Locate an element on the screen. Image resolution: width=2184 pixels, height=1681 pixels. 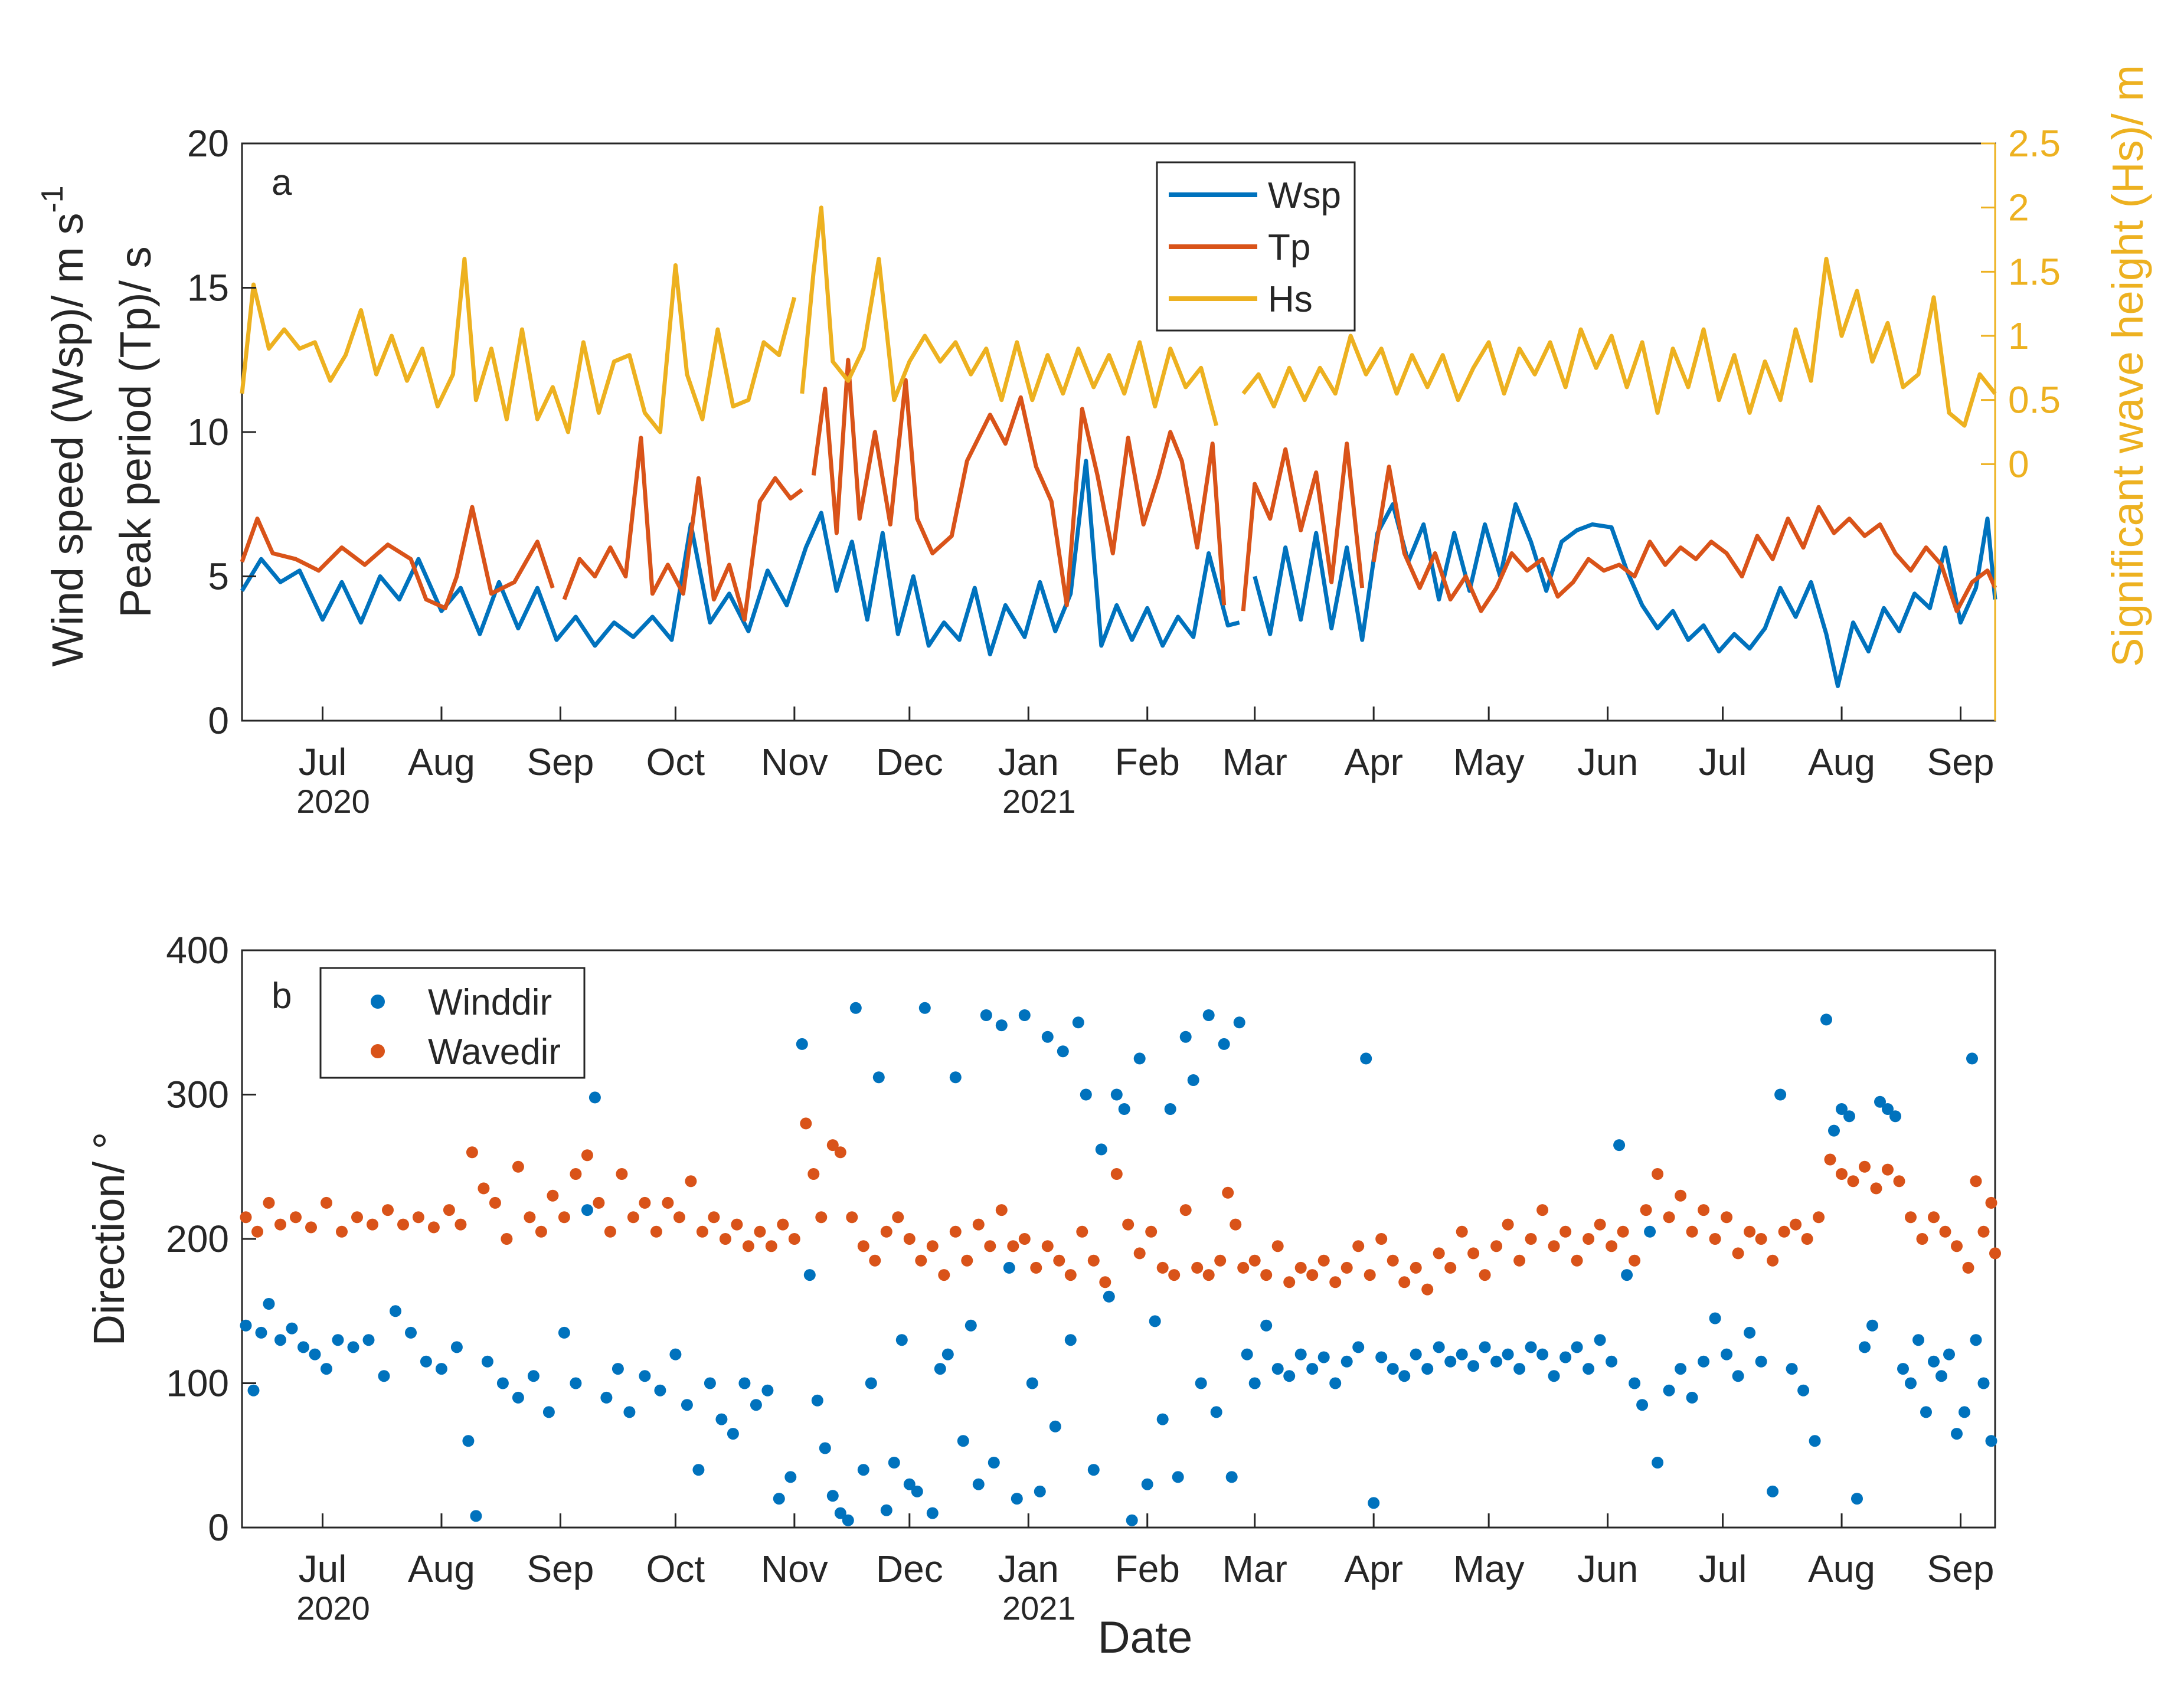
panel-a-ylabel-line2: Wind speed (Wsp)/ m s-1 is located at coordinates (63, 425).